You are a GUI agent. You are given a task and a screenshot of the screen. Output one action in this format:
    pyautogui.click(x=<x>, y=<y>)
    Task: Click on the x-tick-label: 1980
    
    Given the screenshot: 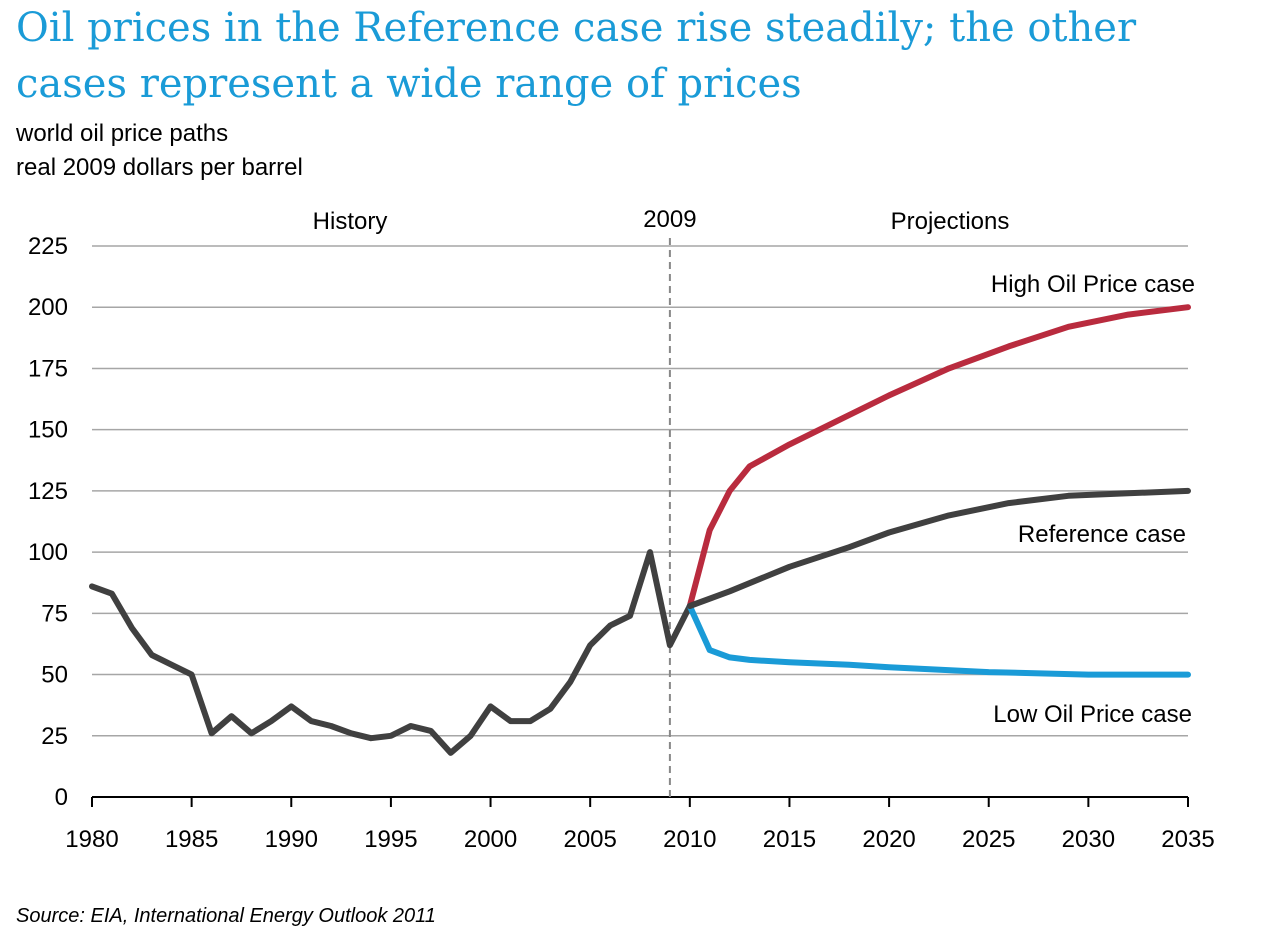 What is the action you would take?
    pyautogui.click(x=91, y=839)
    